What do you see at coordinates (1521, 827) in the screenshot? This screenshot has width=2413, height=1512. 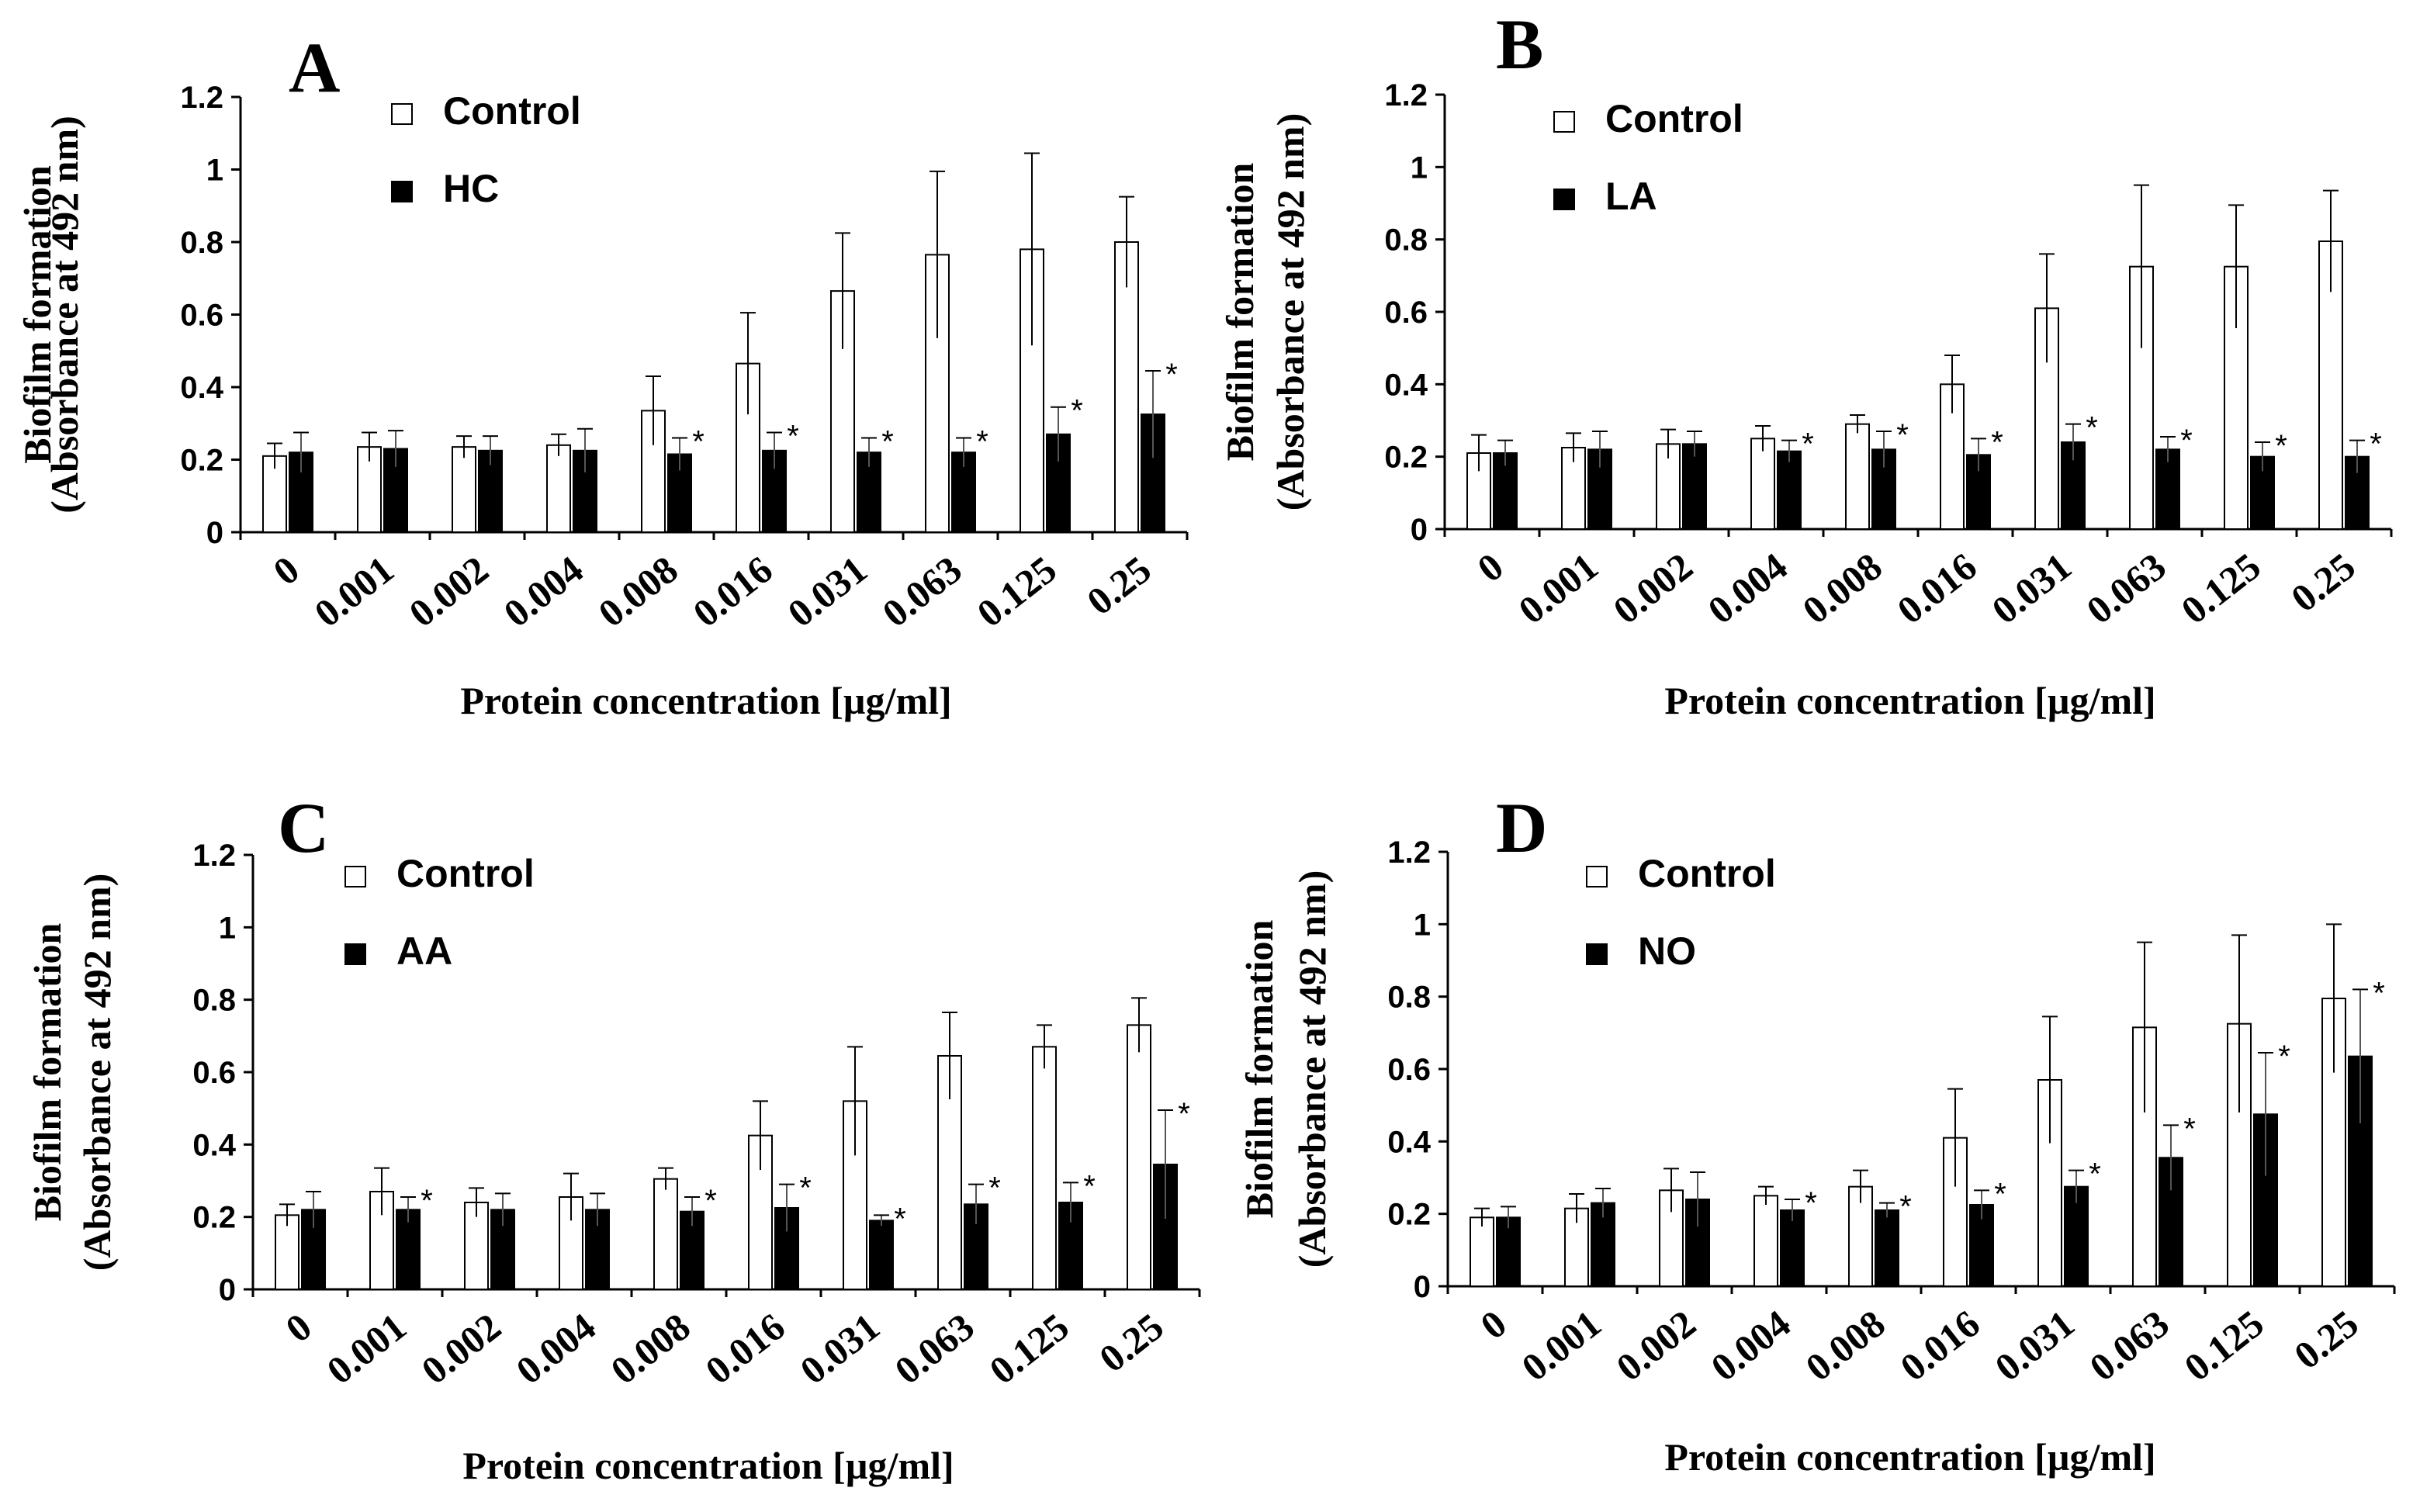 I see `panel-letter-d: D` at bounding box center [1521, 827].